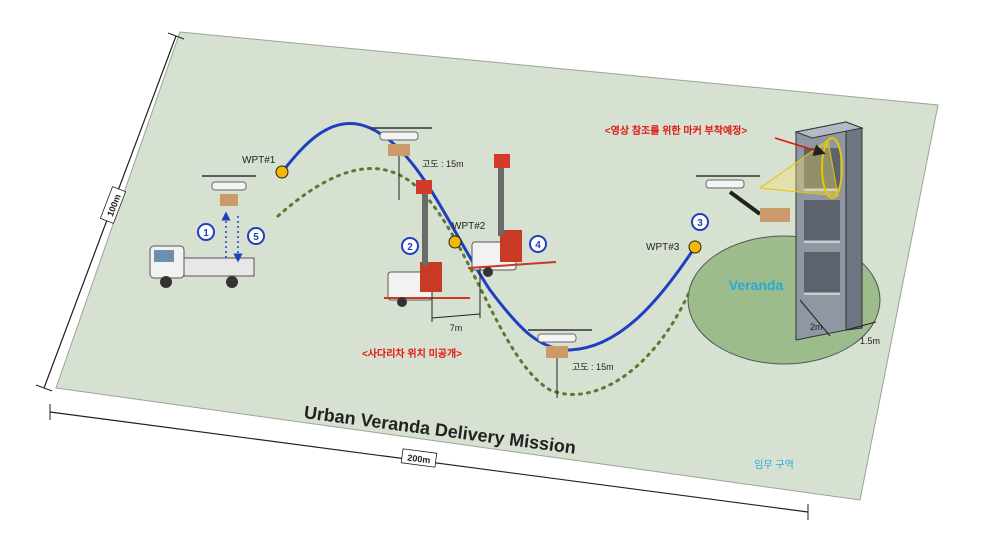 The image size is (984, 541). Describe the element at coordinates (593, 367) in the screenshot. I see `altitude-label-low: 고도 : 15m` at that location.